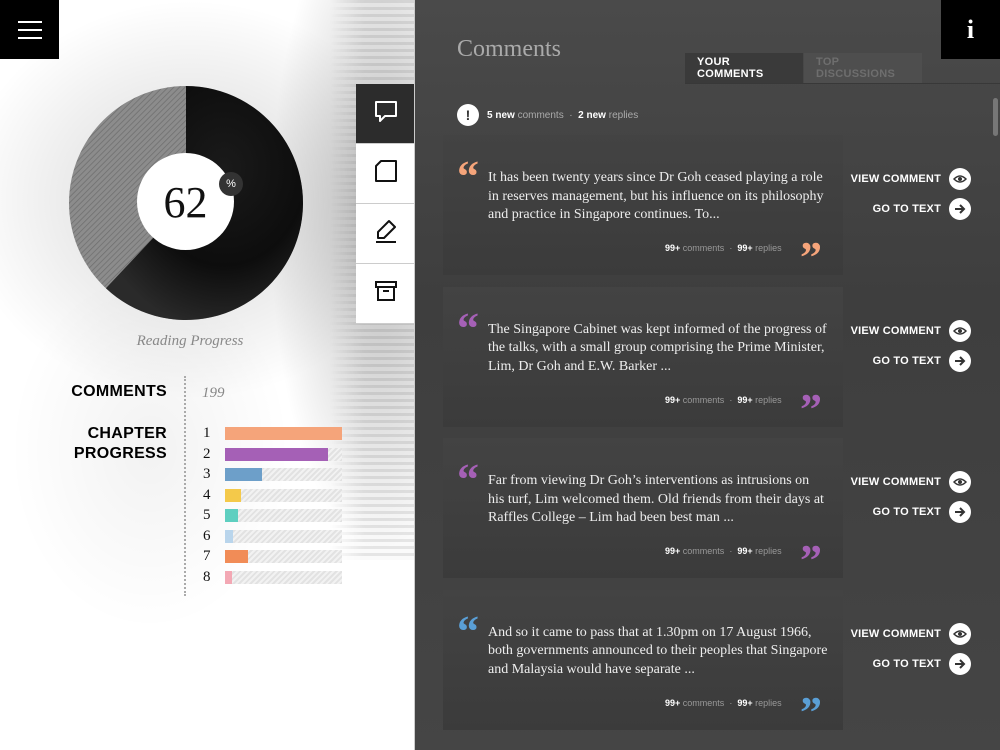 This screenshot has height=750, width=1000. Describe the element at coordinates (29, 21) in the screenshot. I see `hamburger-menu-icon` at that location.